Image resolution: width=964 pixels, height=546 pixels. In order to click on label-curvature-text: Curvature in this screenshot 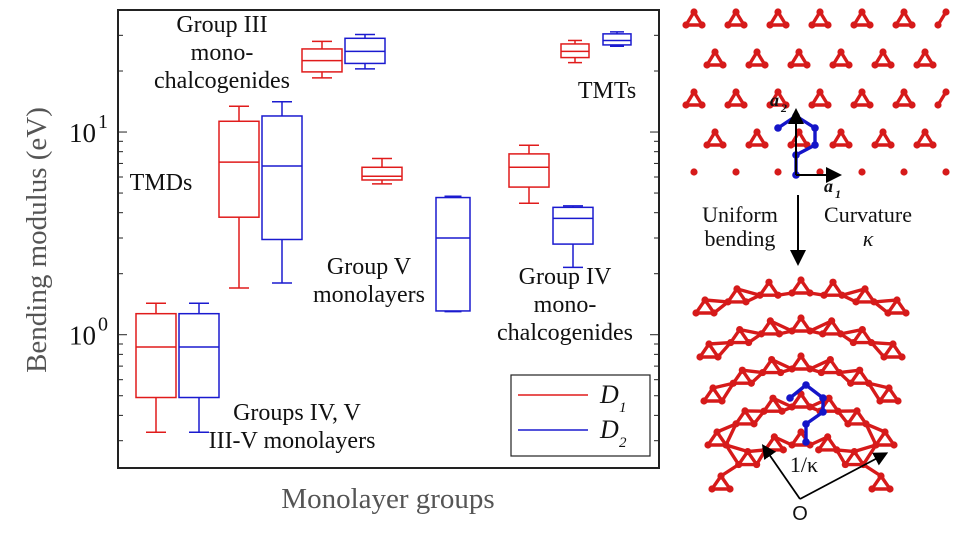, I will do `click(868, 214)`.